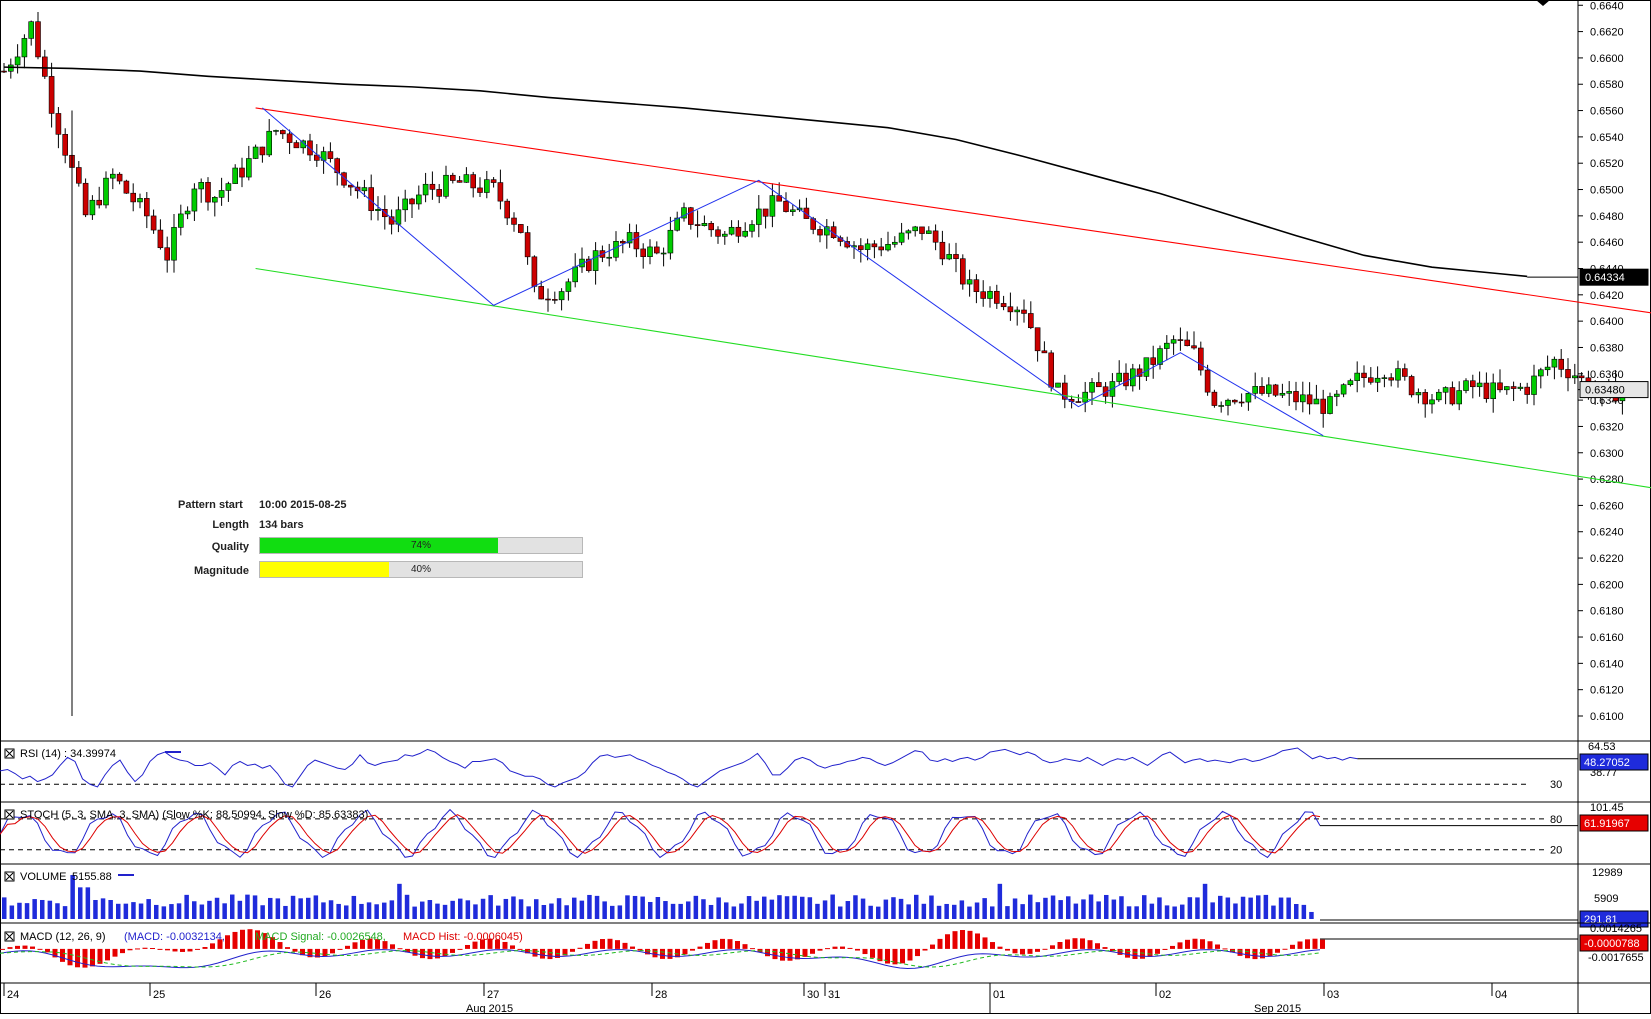 The width and height of the screenshot is (1651, 1019). What do you see at coordinates (1607, 612) in the screenshot?
I see `price-tick-label: 0.6180` at bounding box center [1607, 612].